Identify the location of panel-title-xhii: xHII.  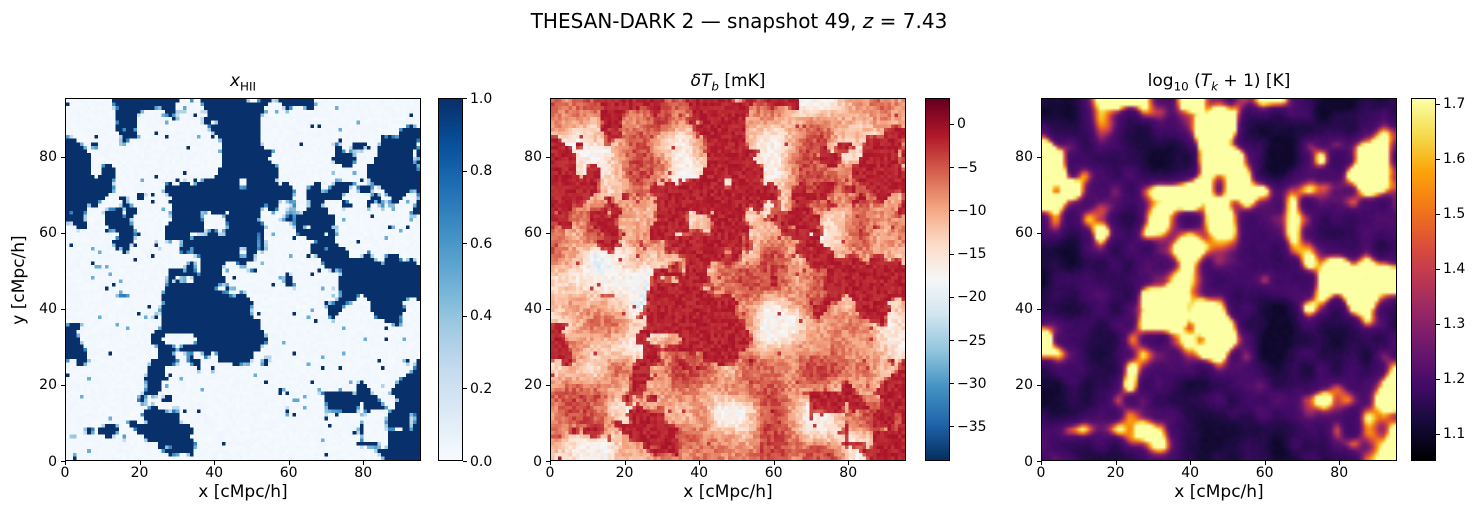
(243, 82).